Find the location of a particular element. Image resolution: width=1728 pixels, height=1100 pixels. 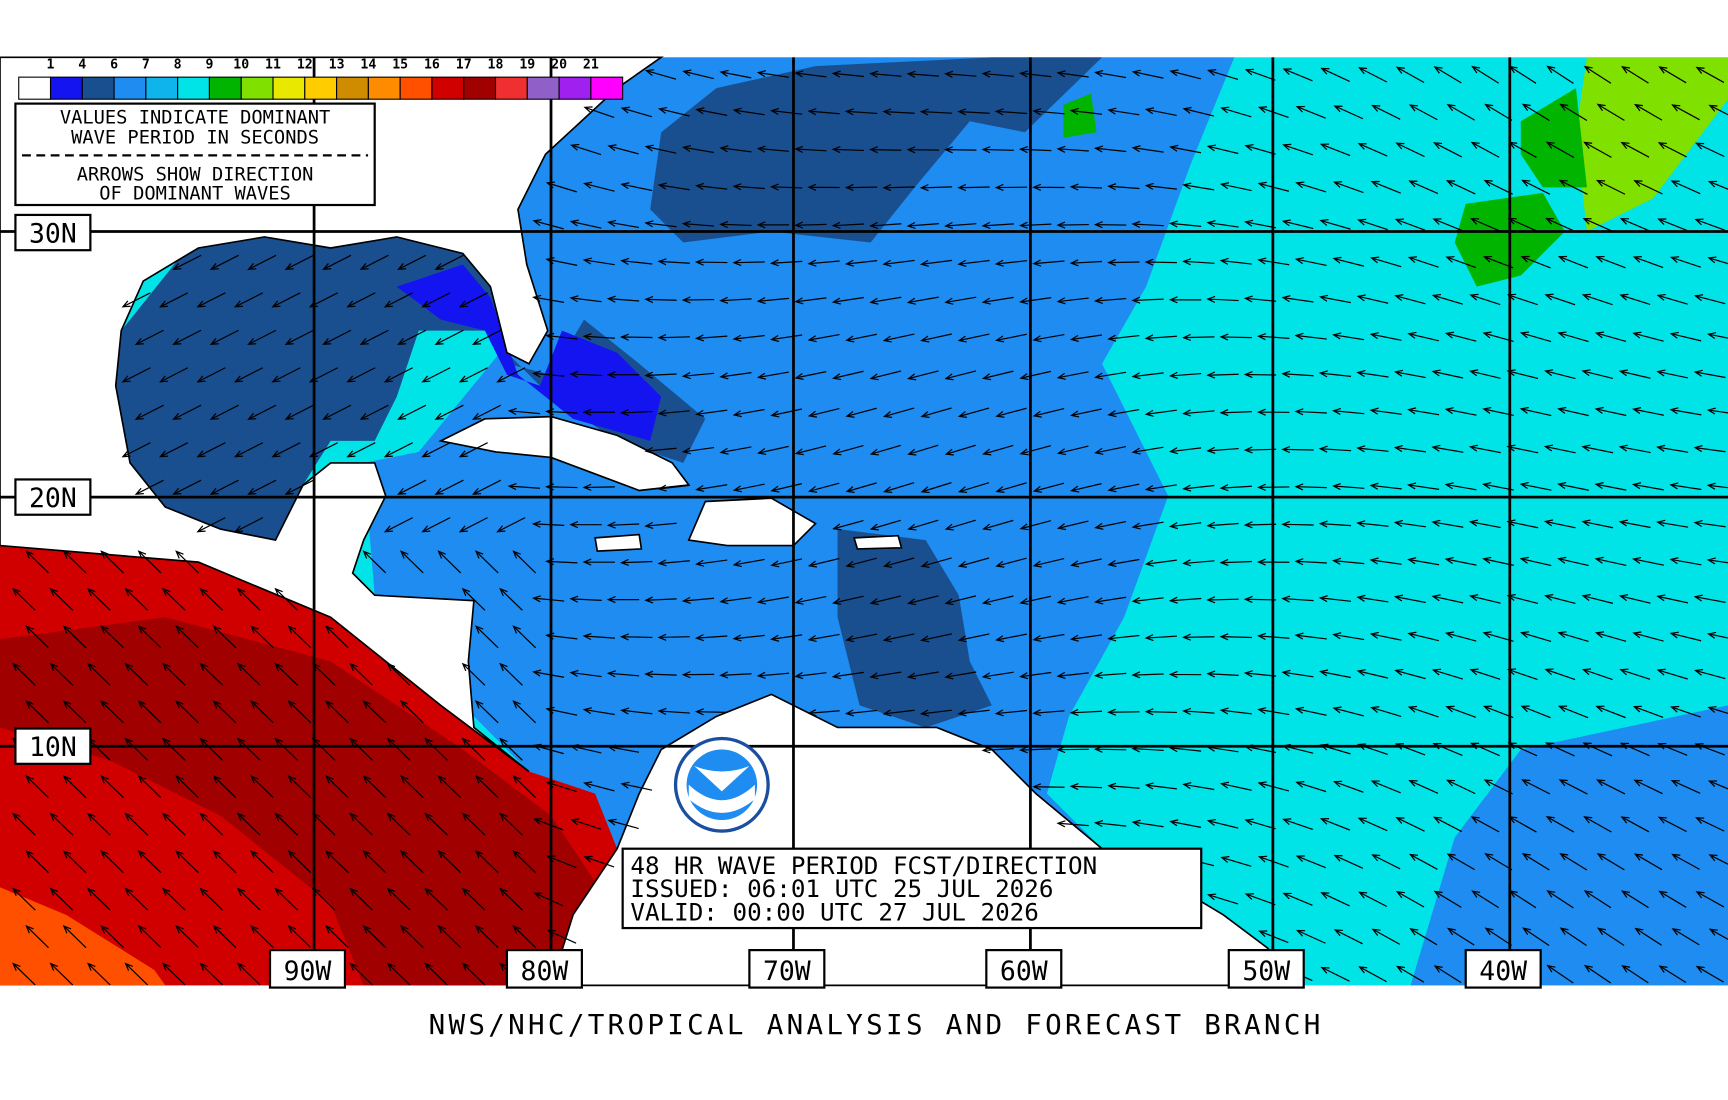

jamaica is located at coordinates (618, 542).